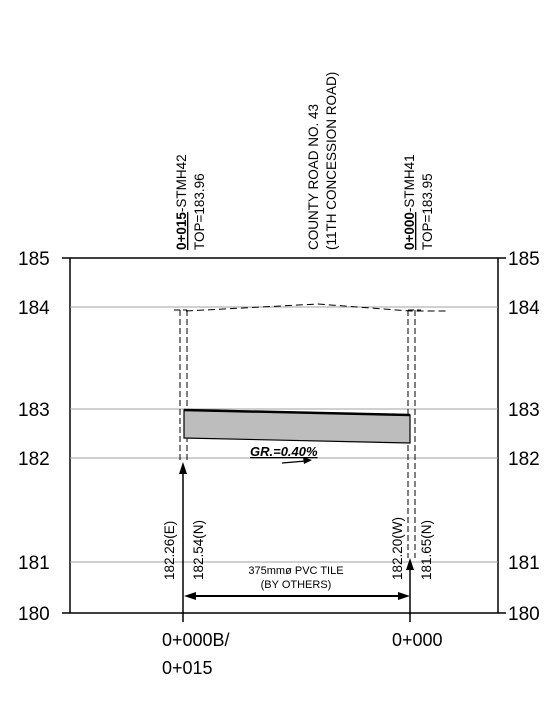  What do you see at coordinates (34, 437) in the screenshot?
I see `y-axis-left: 185 184 183 182 181 180` at bounding box center [34, 437].